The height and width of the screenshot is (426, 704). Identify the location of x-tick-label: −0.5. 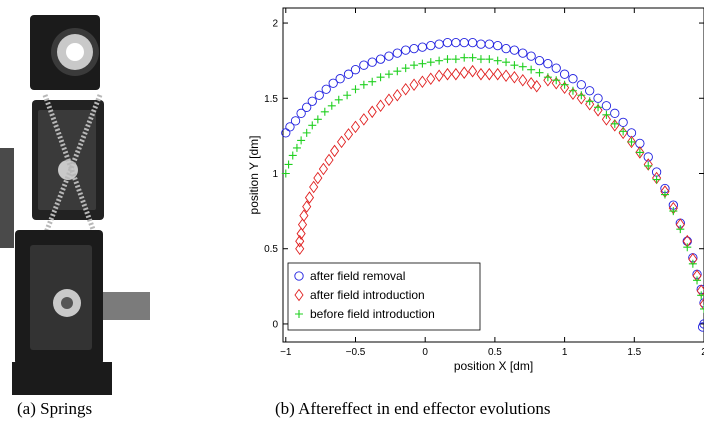
(356, 352).